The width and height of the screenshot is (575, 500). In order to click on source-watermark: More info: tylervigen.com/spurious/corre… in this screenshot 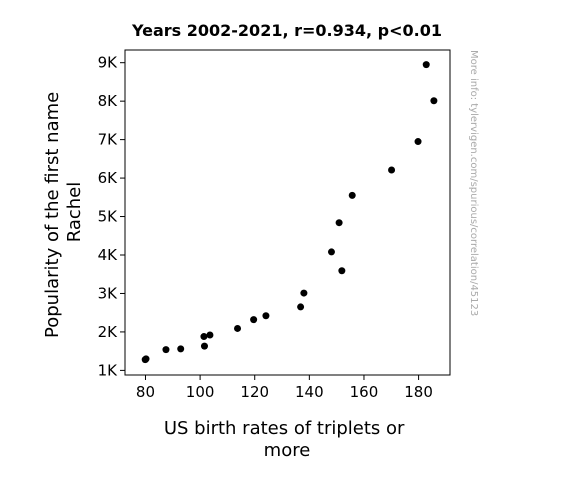, I will do `click(473, 183)`.